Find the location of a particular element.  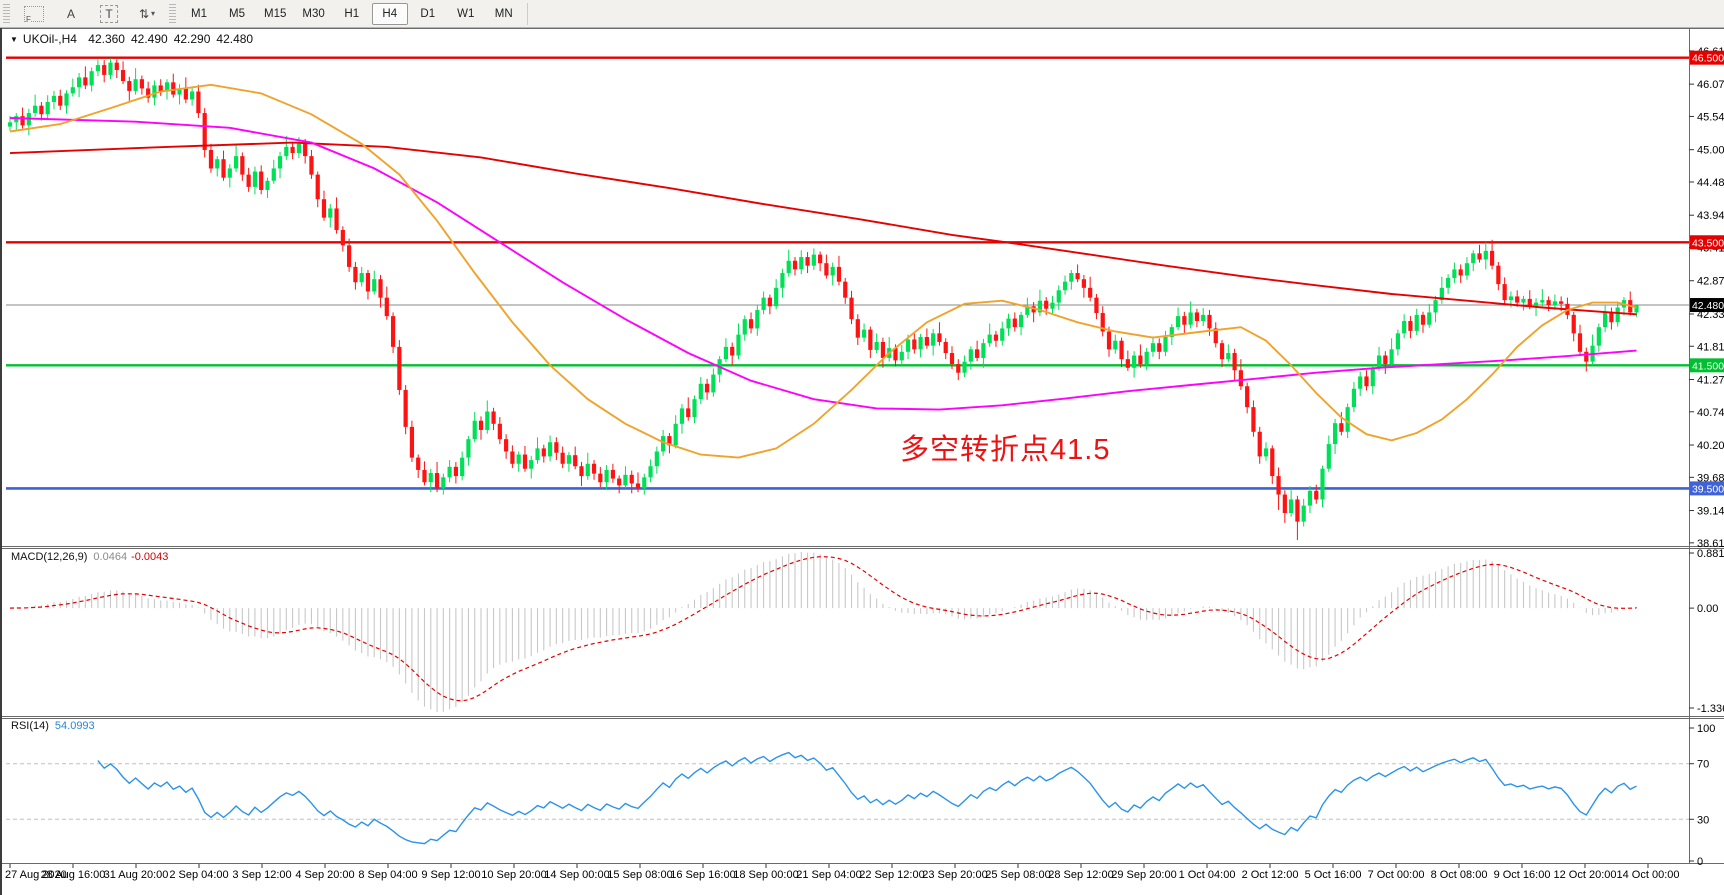

timeframe-w1-button: W1 is located at coordinates (466, 13).